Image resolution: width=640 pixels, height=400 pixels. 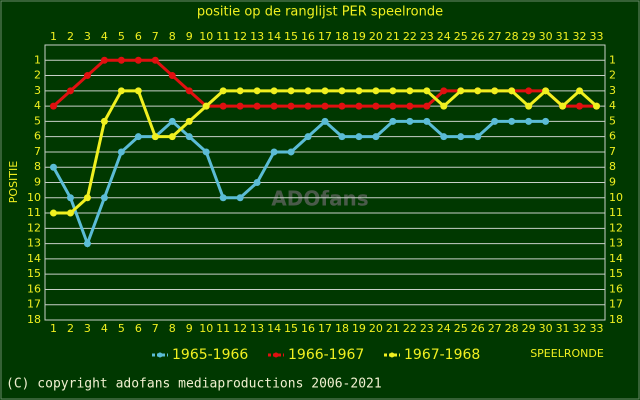 I want to click on x-tick-label-top: 8, so click(x=172, y=36).